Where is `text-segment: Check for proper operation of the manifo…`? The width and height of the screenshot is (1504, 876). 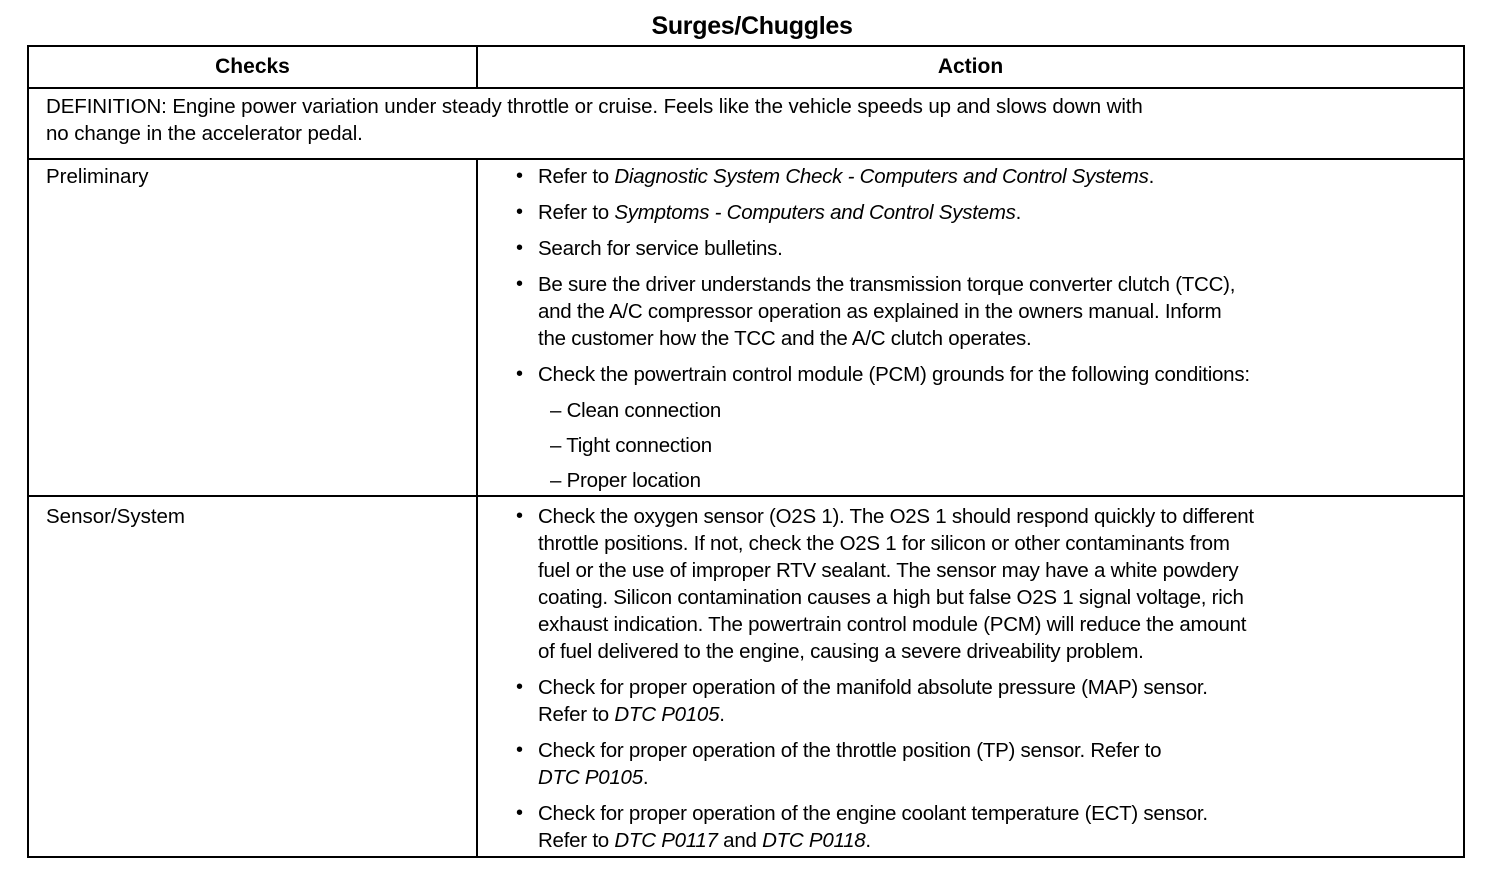 text-segment: Check for proper operation of the manifo… is located at coordinates (873, 687).